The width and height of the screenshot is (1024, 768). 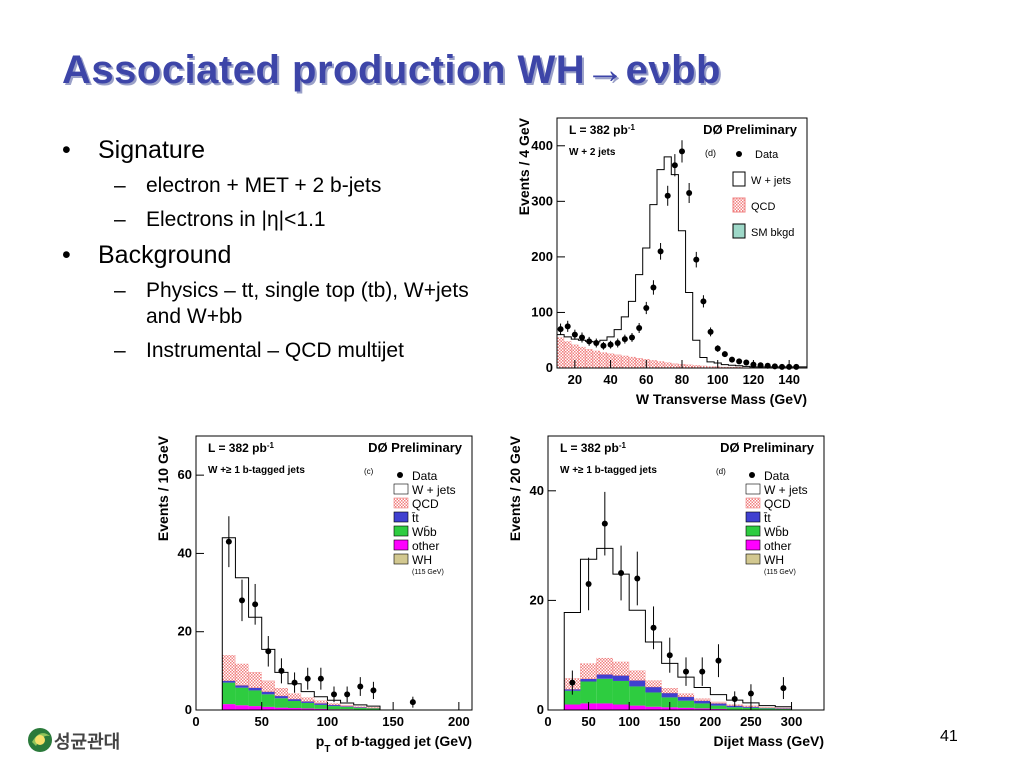 I want to click on legend-label: QCD, so click(x=425, y=504).